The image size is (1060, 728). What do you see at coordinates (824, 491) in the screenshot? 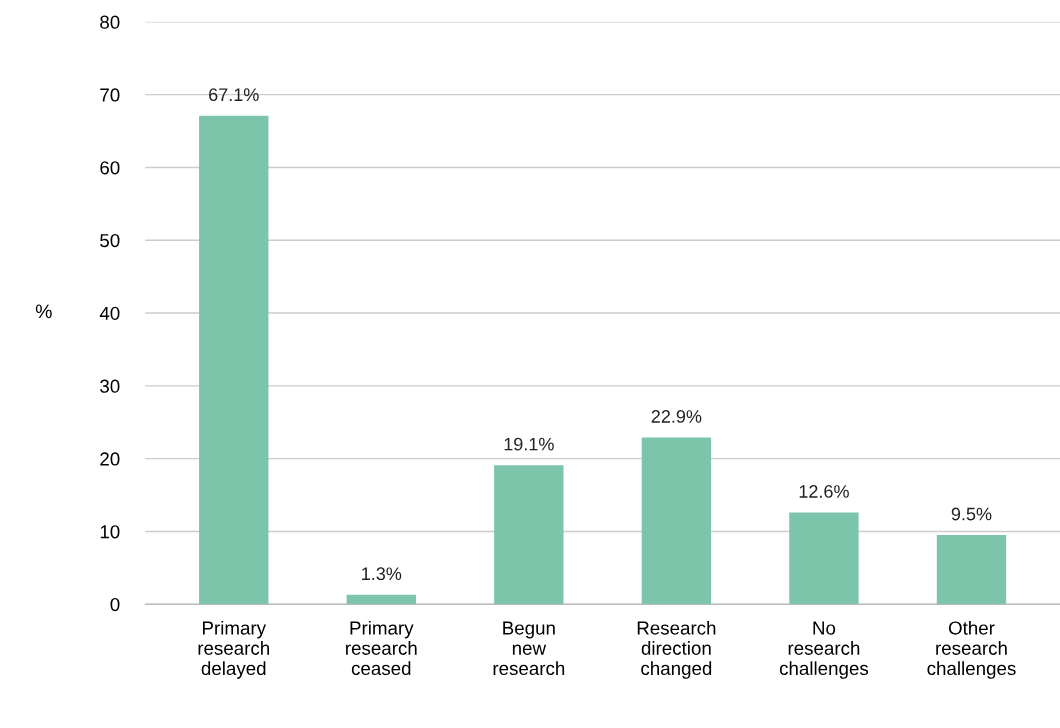
I see `data-label: 12.6%` at bounding box center [824, 491].